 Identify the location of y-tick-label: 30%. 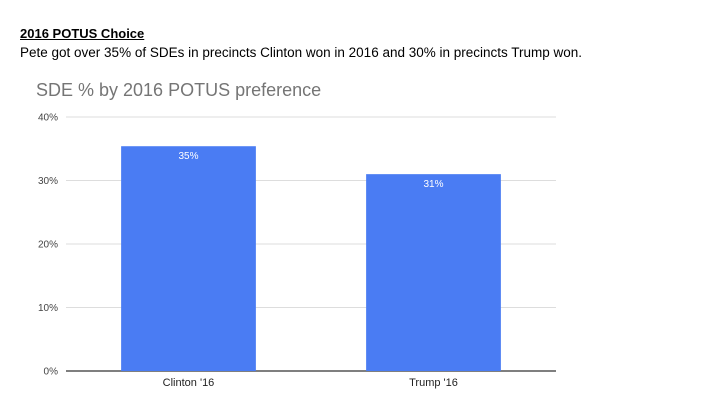
(48, 181).